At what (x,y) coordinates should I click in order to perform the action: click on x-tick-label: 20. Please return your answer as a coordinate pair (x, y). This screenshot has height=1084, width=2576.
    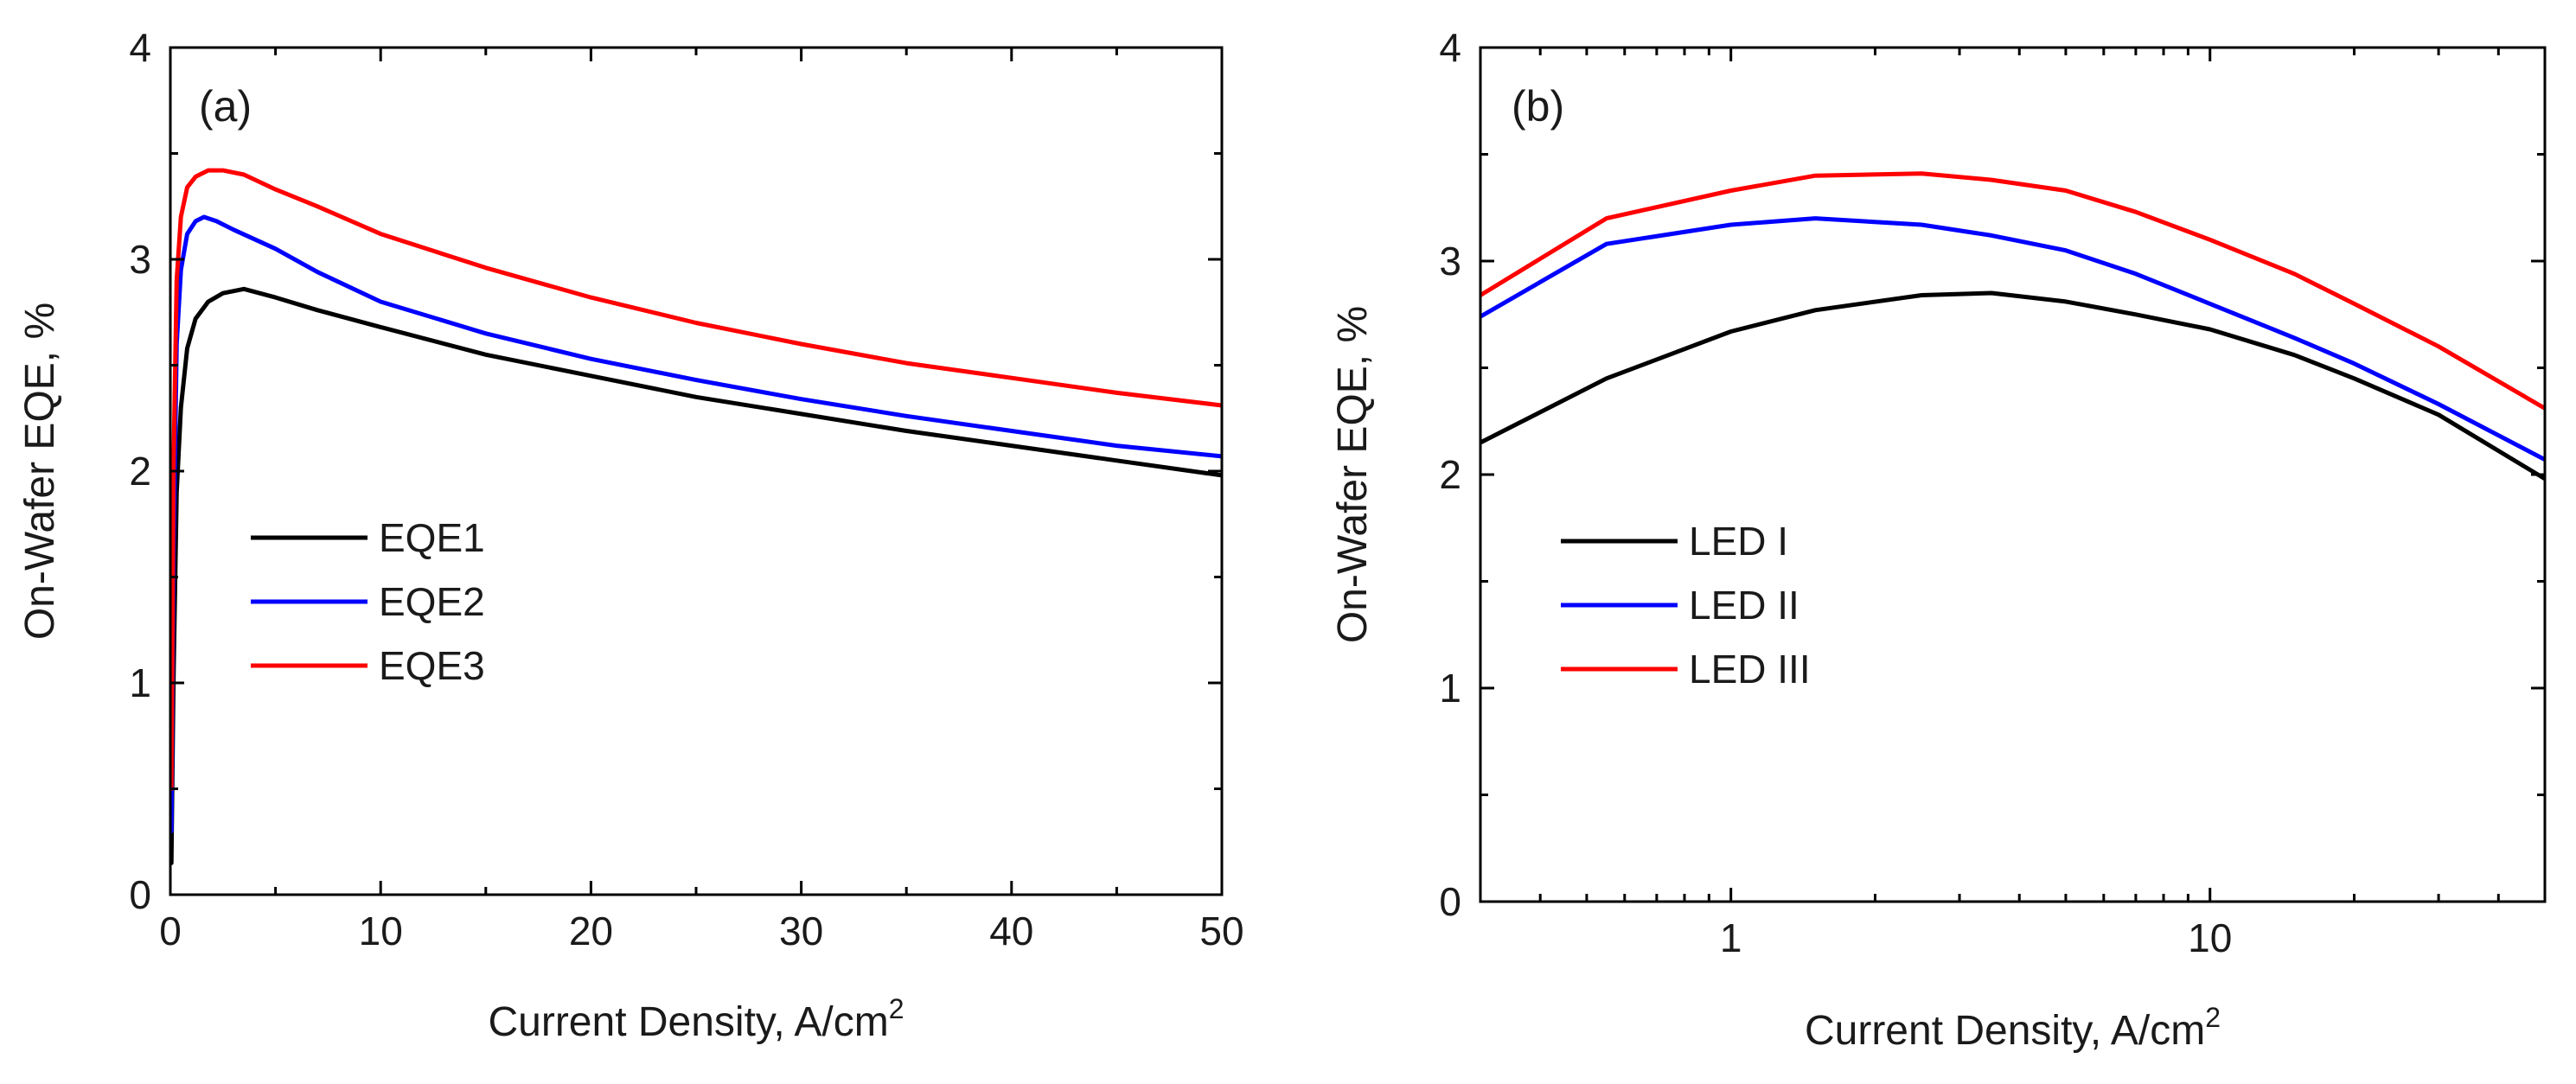
    Looking at the image, I should click on (591, 931).